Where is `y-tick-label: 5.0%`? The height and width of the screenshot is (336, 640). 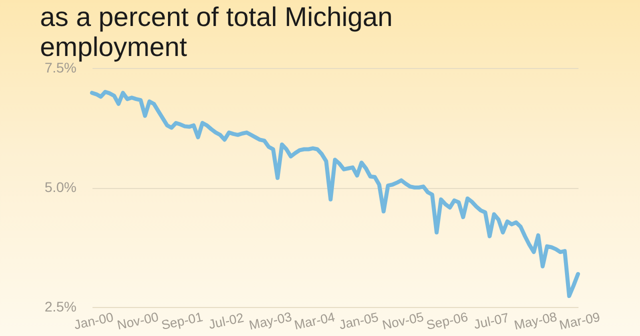
y-tick-label: 5.0% is located at coordinates (60, 187).